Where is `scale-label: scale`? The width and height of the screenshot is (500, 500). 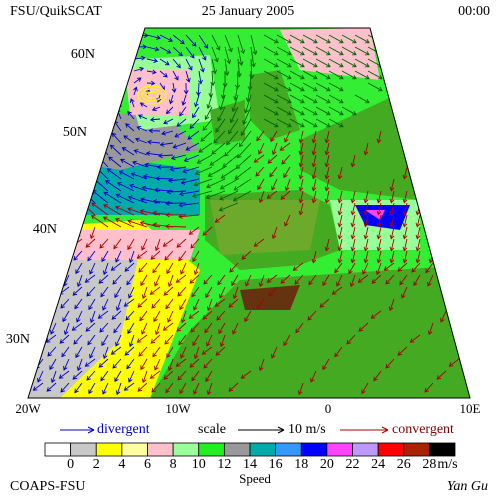
scale-label: scale is located at coordinates (212, 429).